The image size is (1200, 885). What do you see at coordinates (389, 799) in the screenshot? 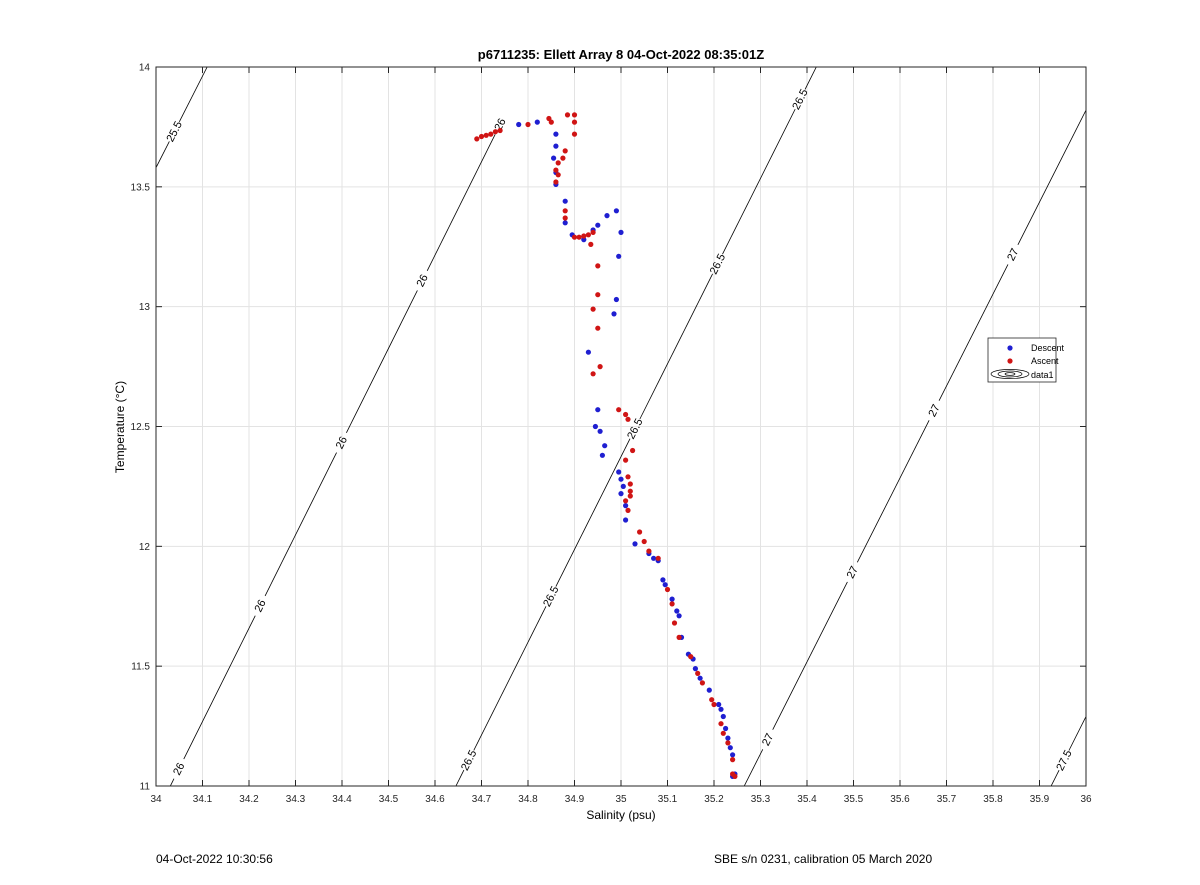
I see `x-tick-label: 34.5` at bounding box center [389, 799].